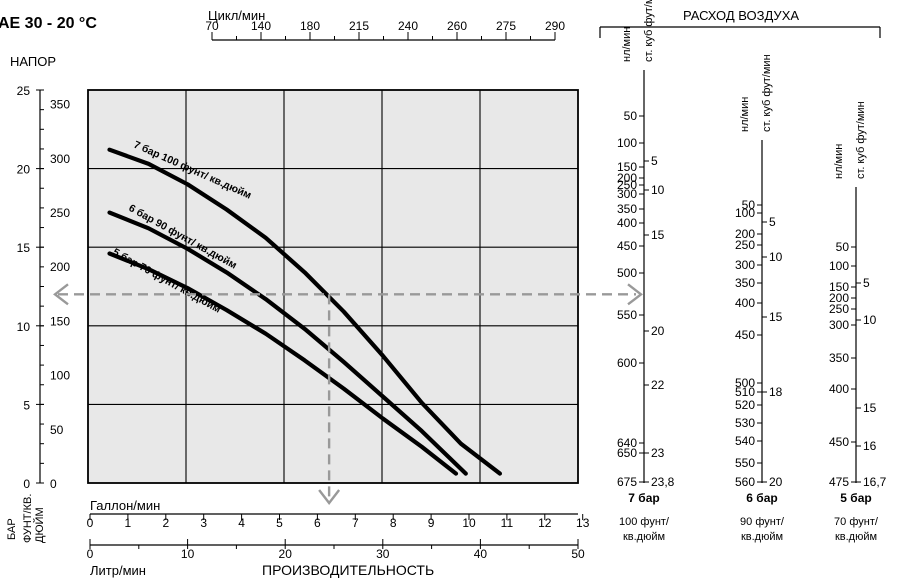 The width and height of the screenshot is (901, 578). What do you see at coordinates (24, 170) in the screenshot?
I see `bar-tick-label: 20` at bounding box center [24, 170].